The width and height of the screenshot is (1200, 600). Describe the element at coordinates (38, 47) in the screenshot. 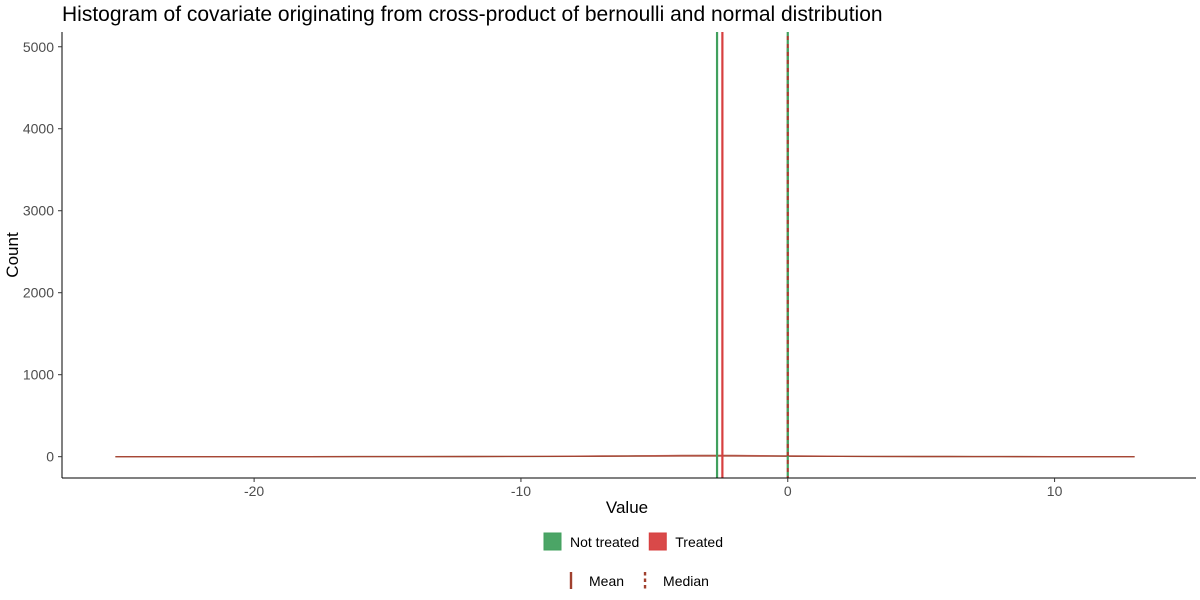

I see `y-tick-label: 5000` at that location.